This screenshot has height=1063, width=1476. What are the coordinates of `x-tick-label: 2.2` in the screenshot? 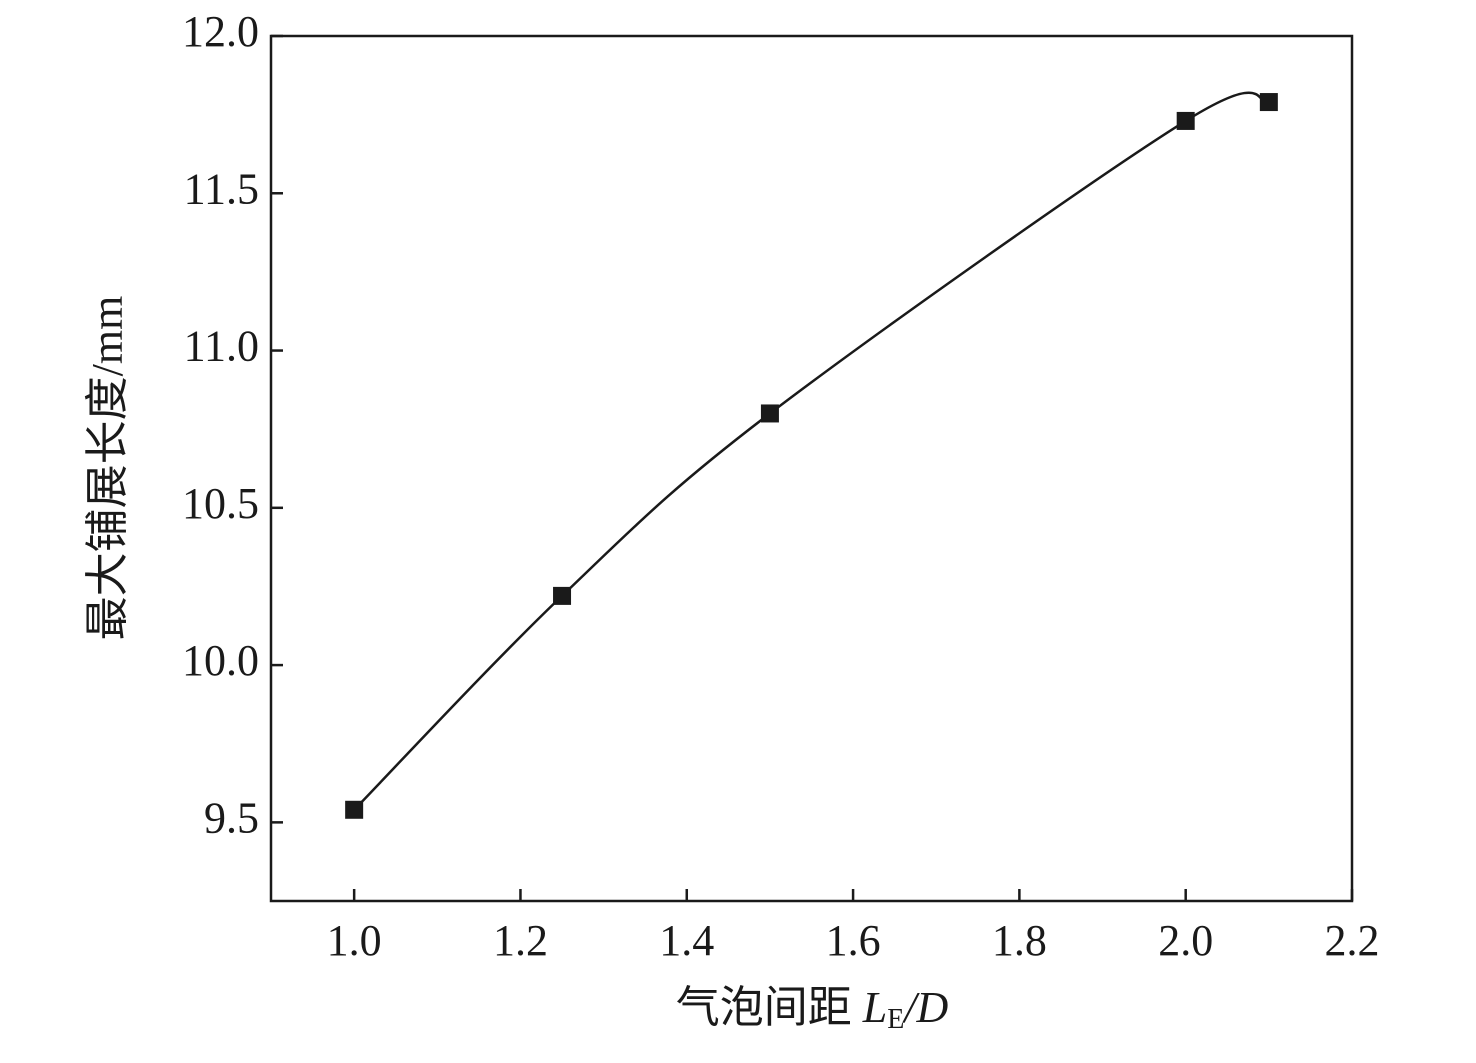 It's located at (1352, 940).